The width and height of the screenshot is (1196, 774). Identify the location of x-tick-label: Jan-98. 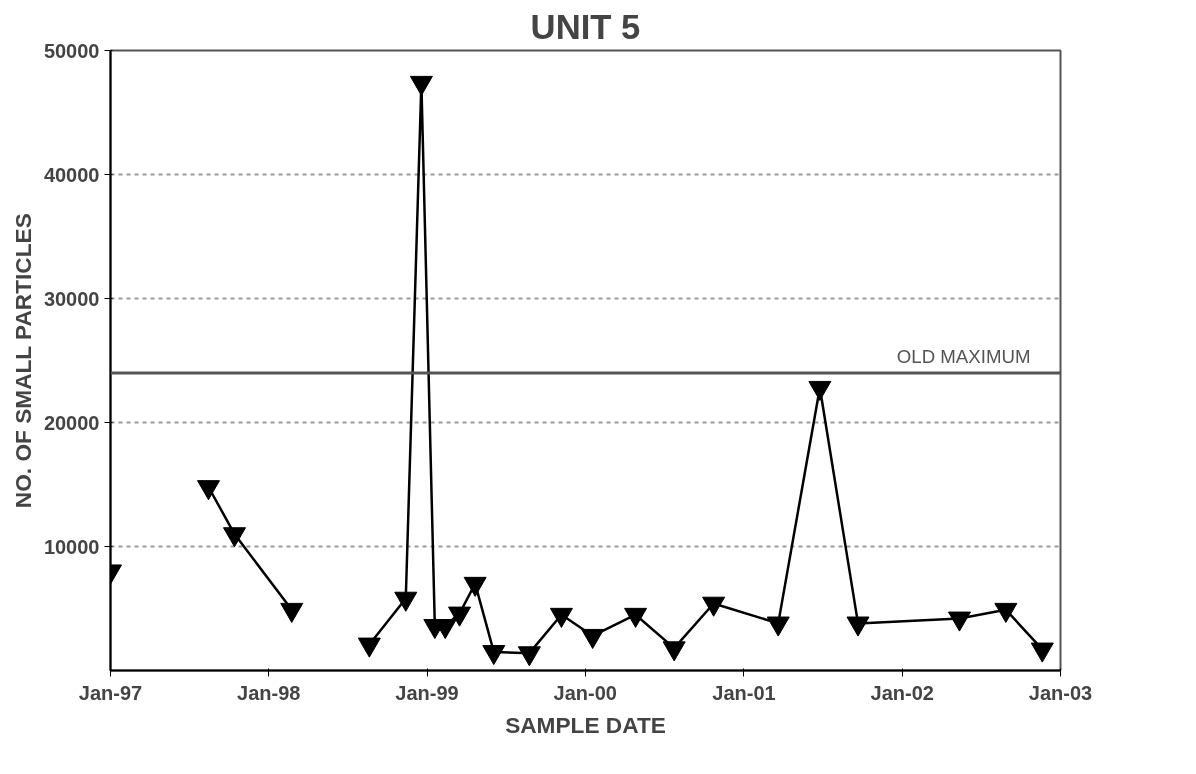
(269, 692).